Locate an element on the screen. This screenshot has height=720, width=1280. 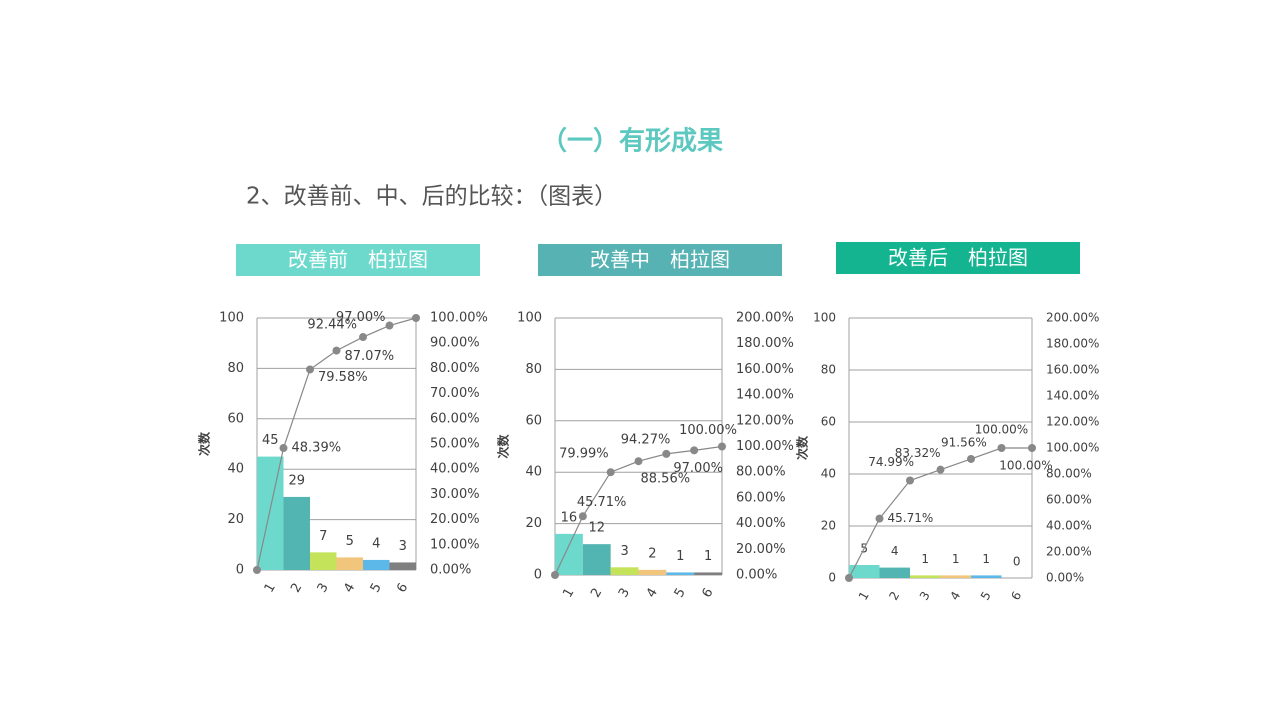
line-value-label: 94.27% is located at coordinates (646, 439).